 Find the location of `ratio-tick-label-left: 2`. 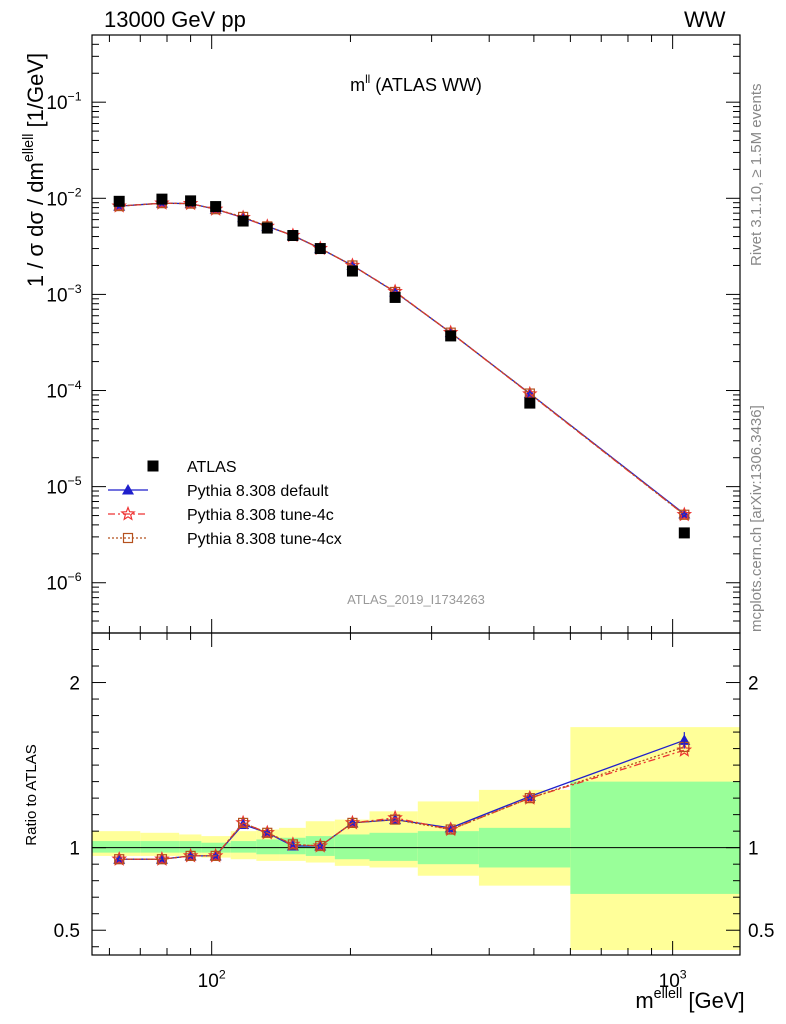

ratio-tick-label-left: 2 is located at coordinates (74, 684).